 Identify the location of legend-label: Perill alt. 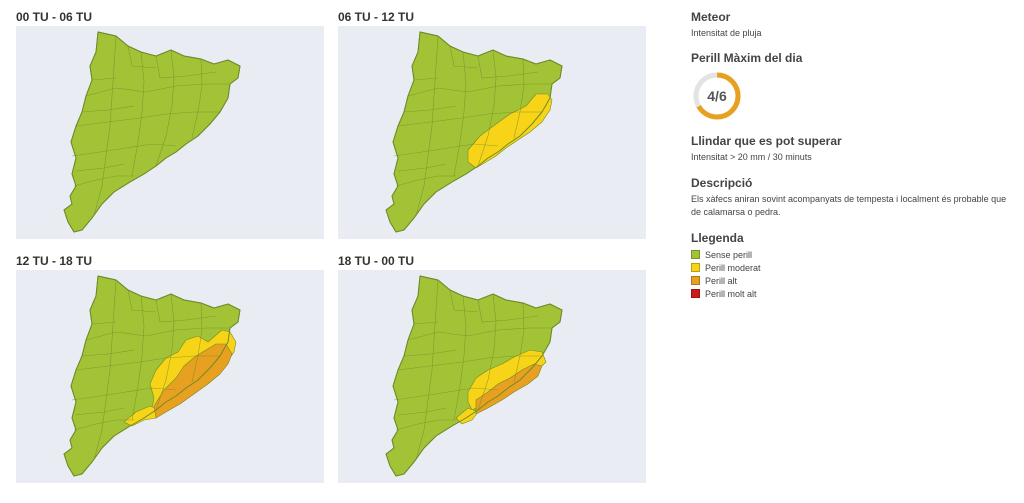
(721, 280).